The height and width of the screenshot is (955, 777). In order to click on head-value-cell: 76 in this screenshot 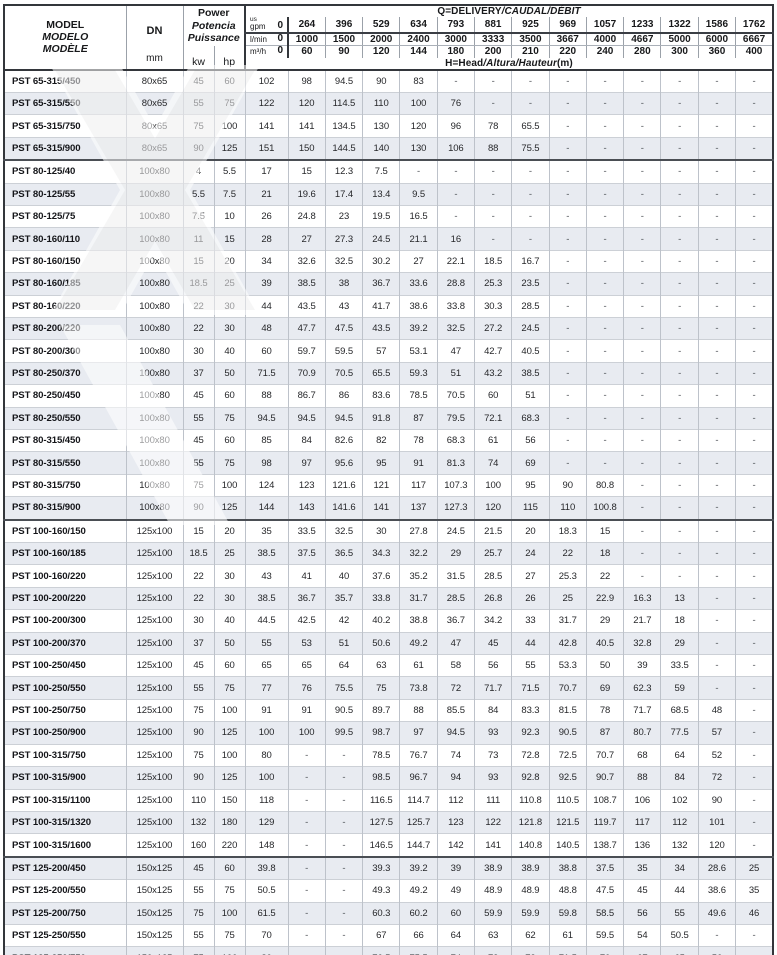, I will do `click(306, 688)`.